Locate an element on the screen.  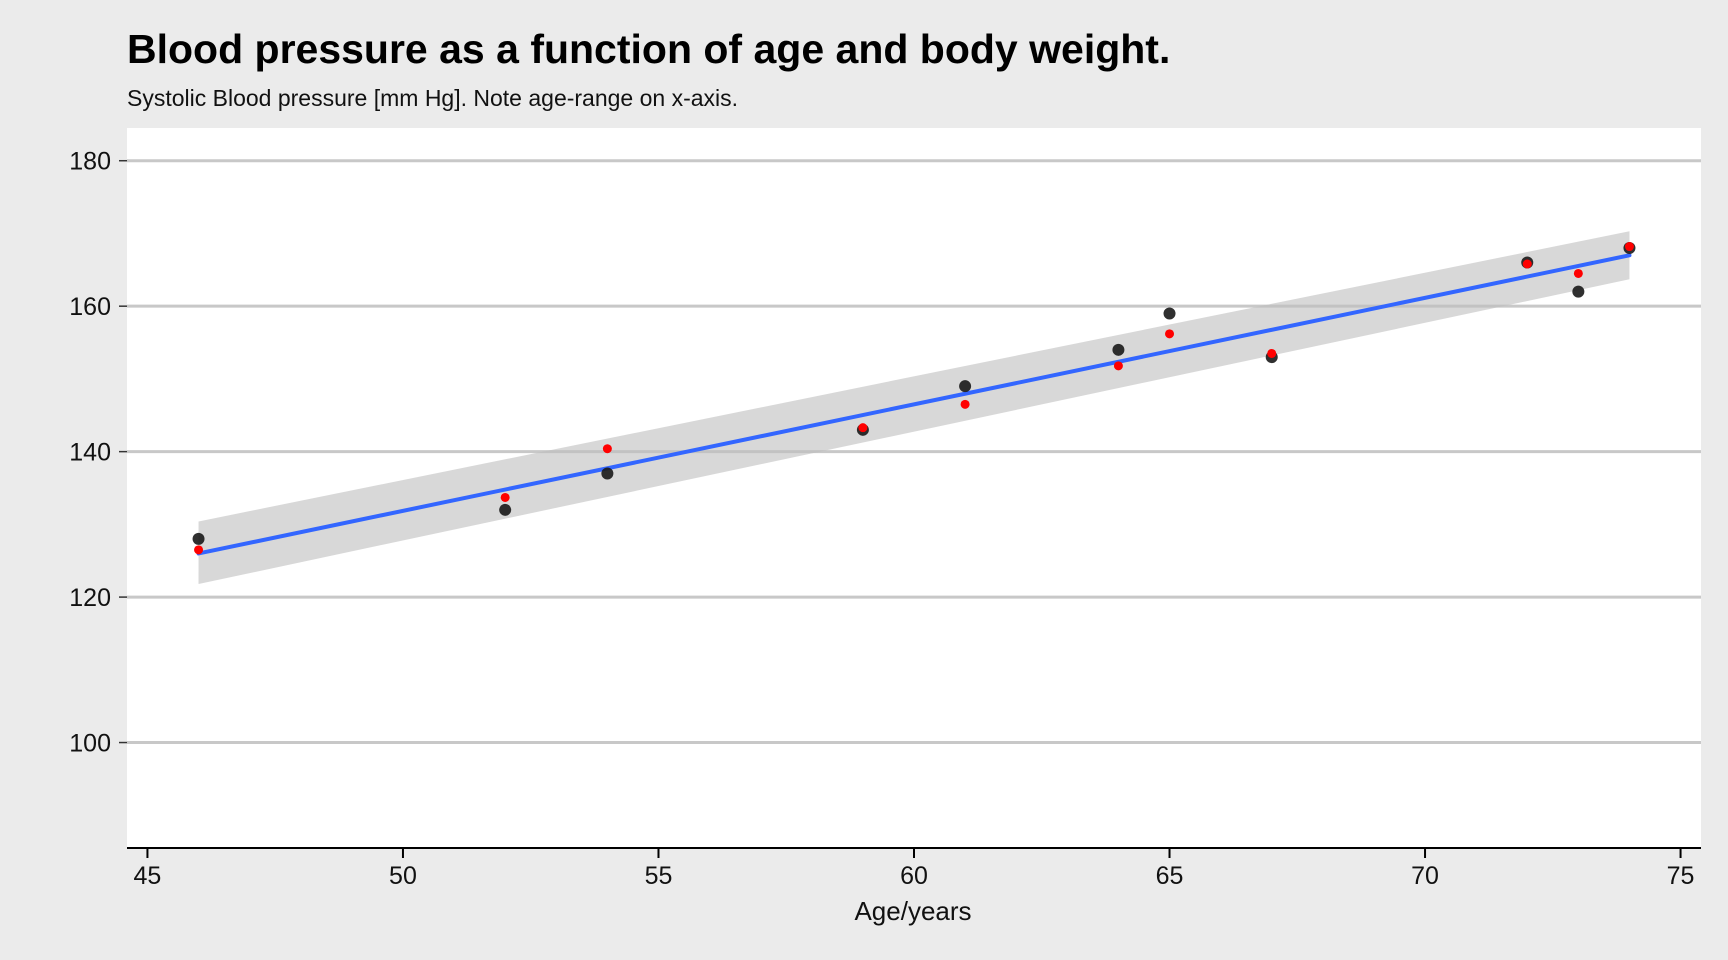
x-tick-label: 50 is located at coordinates (403, 876).